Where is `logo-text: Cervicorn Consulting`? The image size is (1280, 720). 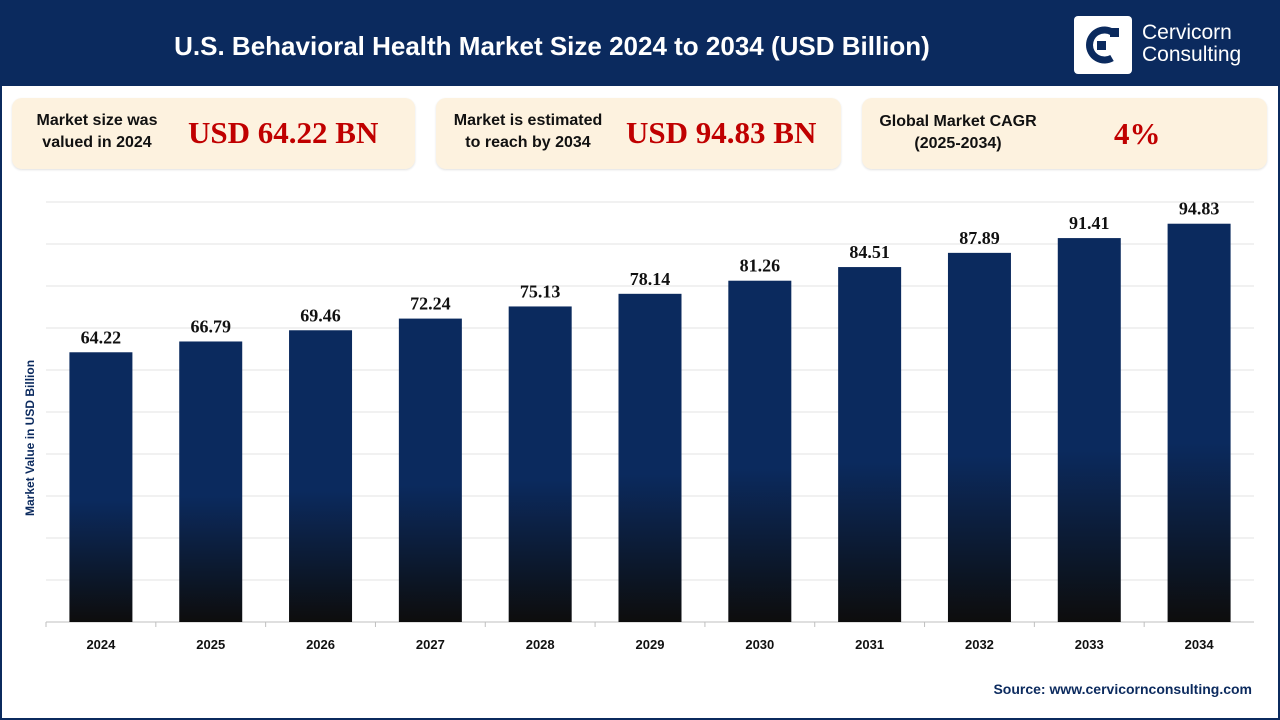 logo-text: Cervicorn Consulting is located at coordinates (1191, 44).